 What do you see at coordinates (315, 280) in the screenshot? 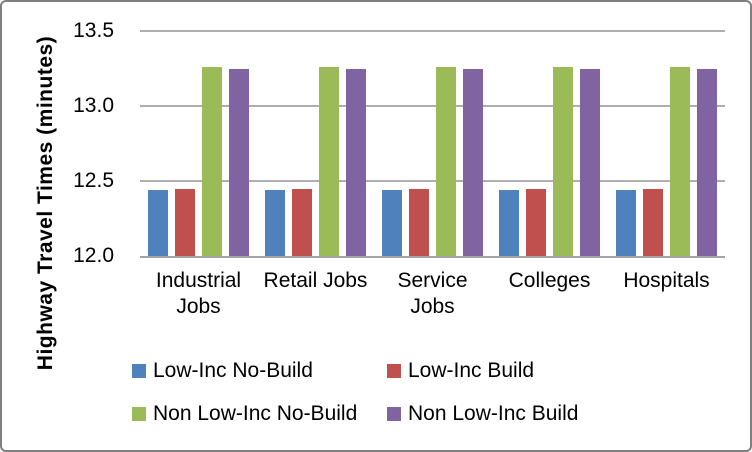
I see `category-label: Retail Jobs` at bounding box center [315, 280].